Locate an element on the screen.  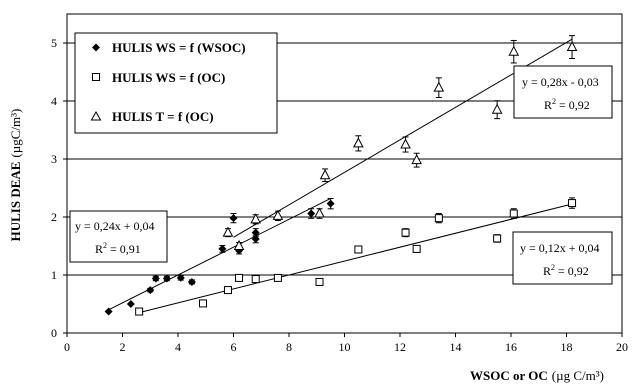
x-tick-label-6: 6 is located at coordinates (234, 347).